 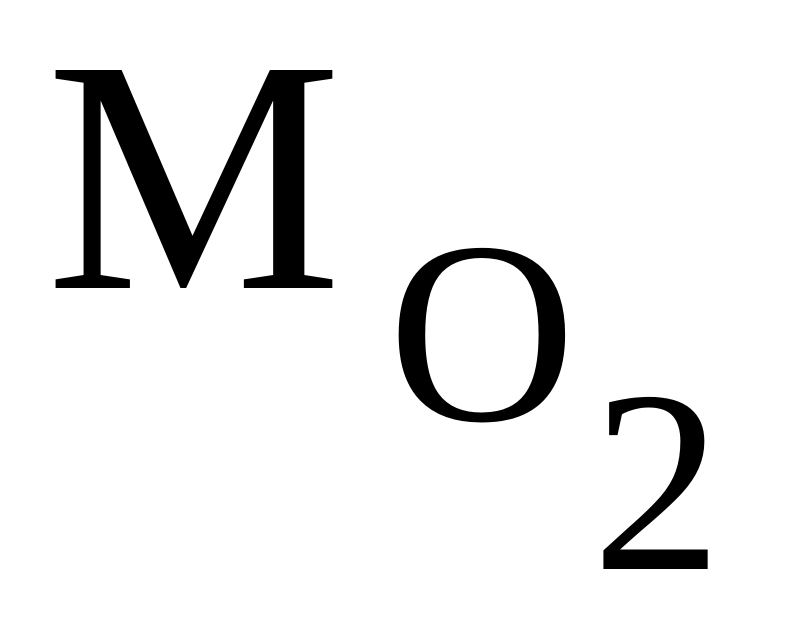 What do you see at coordinates (657, 482) in the screenshot?
I see `formula-subscript-count: 2` at bounding box center [657, 482].